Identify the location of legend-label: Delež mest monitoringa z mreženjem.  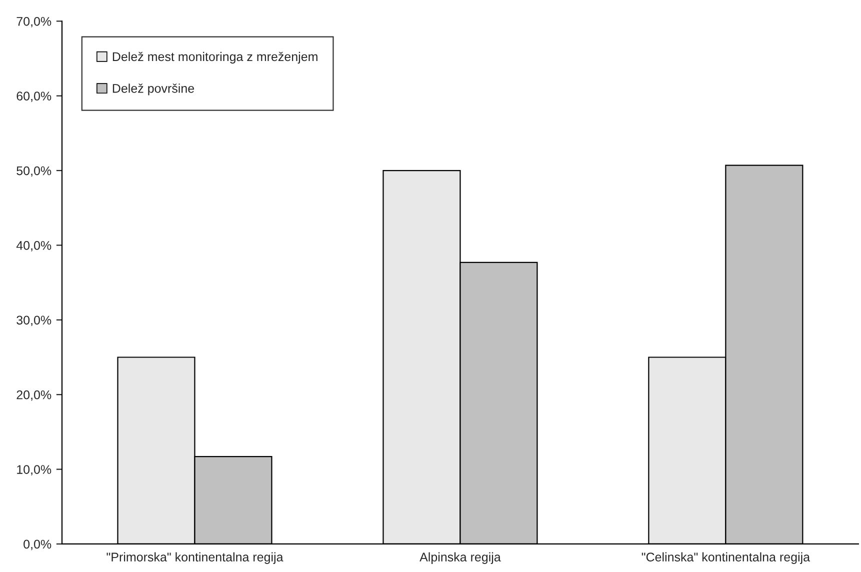
(215, 58).